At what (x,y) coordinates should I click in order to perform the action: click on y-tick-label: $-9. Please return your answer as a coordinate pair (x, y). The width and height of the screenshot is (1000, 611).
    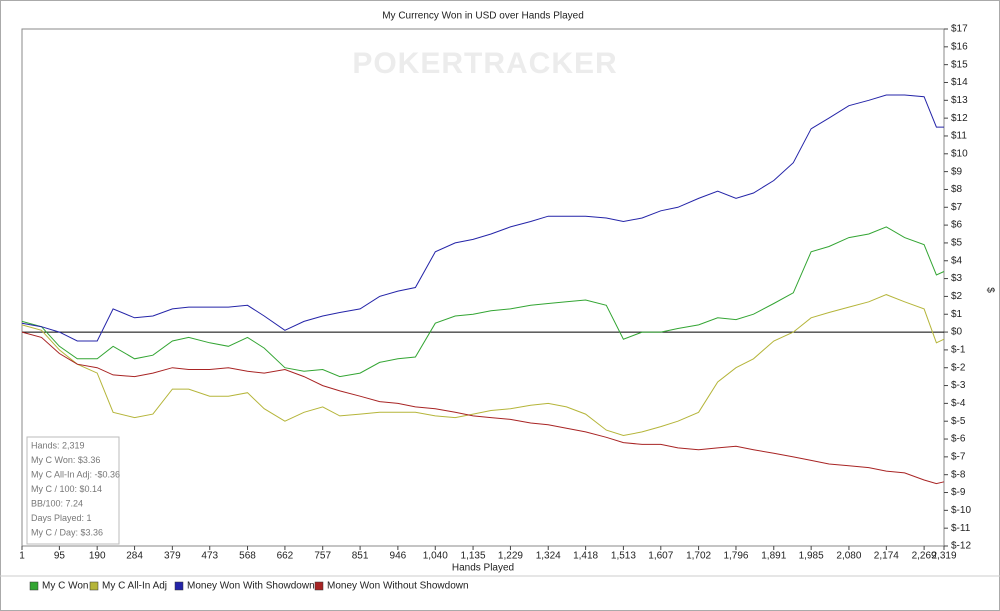
    Looking at the image, I should click on (958, 492).